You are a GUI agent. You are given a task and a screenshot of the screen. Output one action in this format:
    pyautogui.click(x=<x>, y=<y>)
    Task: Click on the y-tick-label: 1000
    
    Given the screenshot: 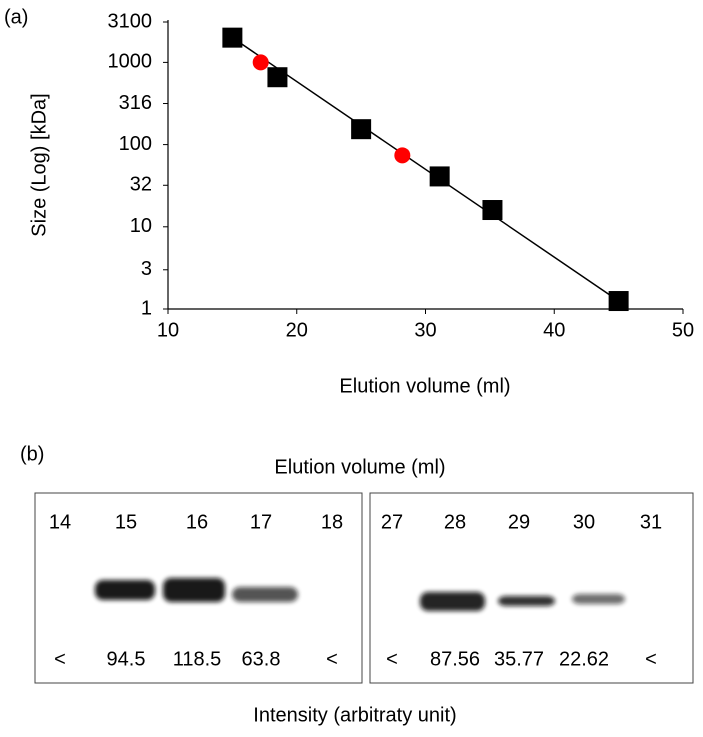 What is the action you would take?
    pyautogui.click(x=130, y=62)
    